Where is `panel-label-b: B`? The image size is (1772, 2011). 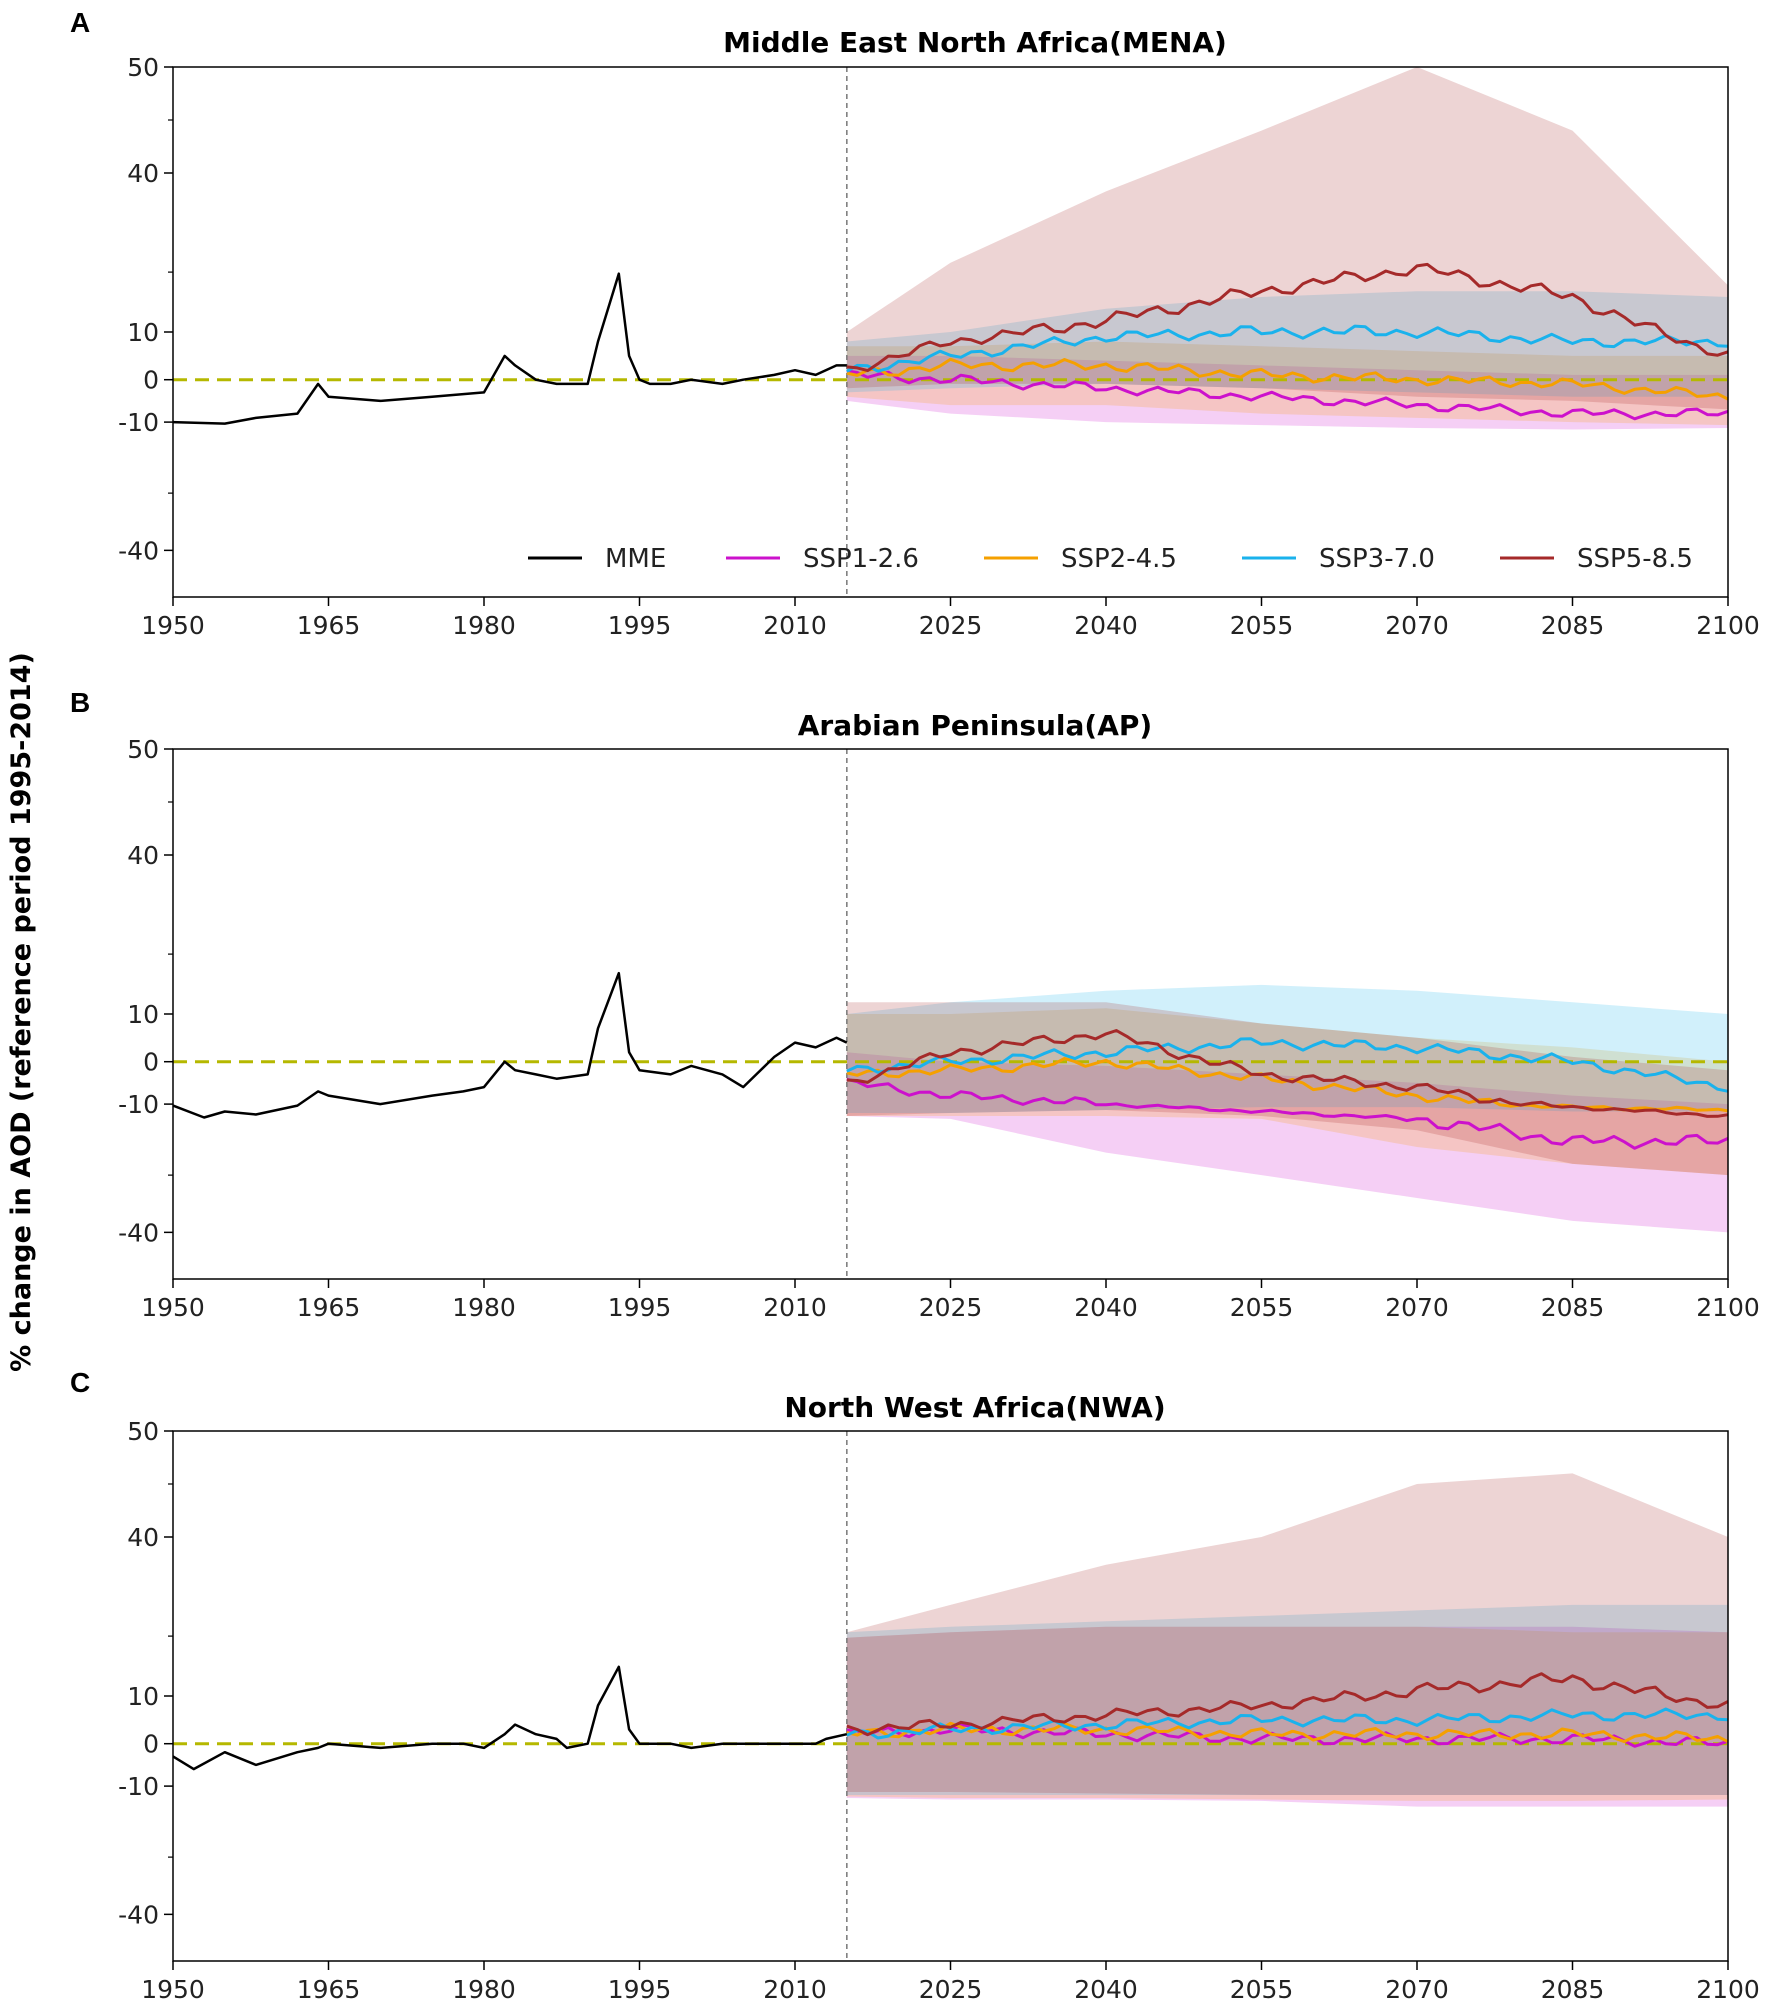 panel-label-b: B is located at coordinates (80, 702).